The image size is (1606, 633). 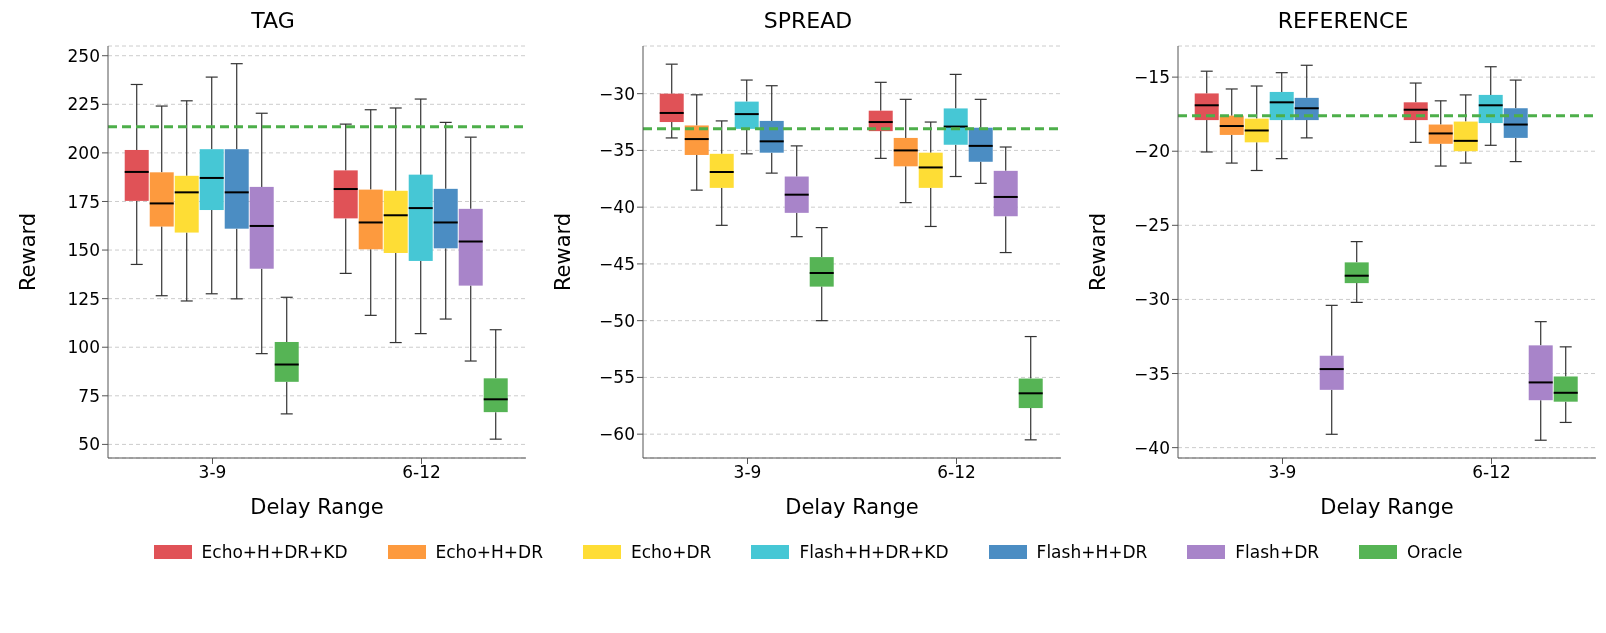 I want to click on y-tick-label: 125, so click(x=83, y=298).